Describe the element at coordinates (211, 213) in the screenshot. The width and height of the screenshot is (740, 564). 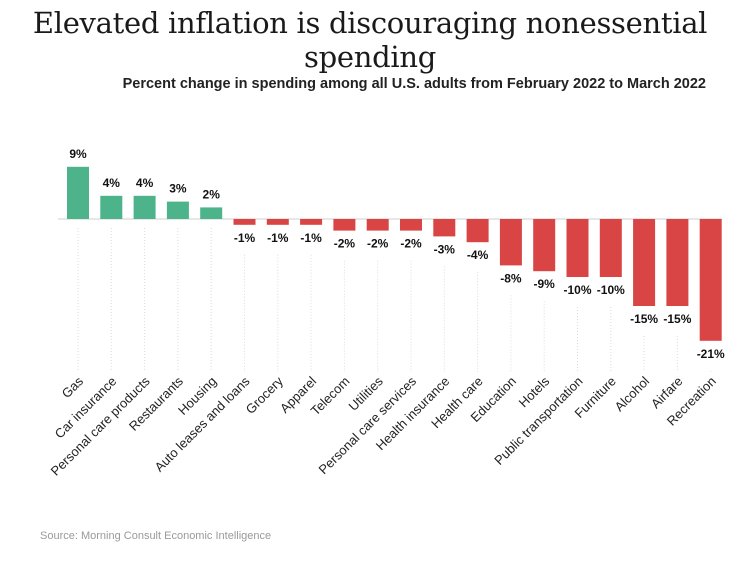
I see `bar-housing` at that location.